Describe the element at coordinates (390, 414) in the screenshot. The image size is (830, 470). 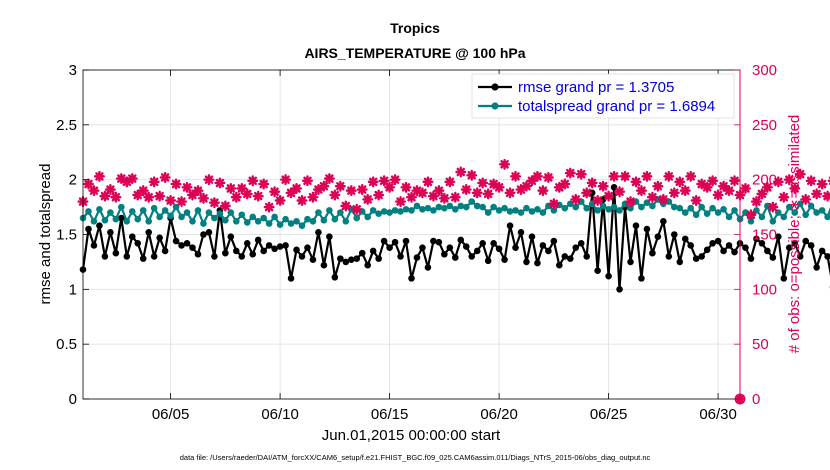
I see `x-tick-label: 06/15` at that location.